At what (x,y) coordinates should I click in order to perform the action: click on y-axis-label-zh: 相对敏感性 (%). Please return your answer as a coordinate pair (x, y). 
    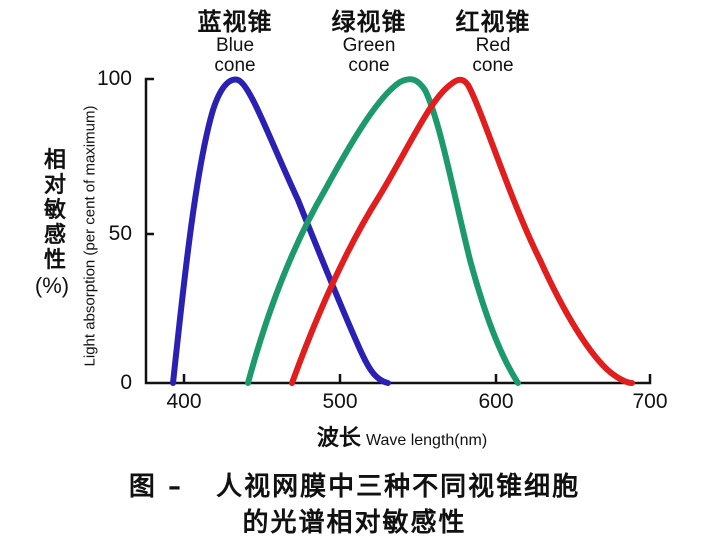
    Looking at the image, I should click on (52, 223).